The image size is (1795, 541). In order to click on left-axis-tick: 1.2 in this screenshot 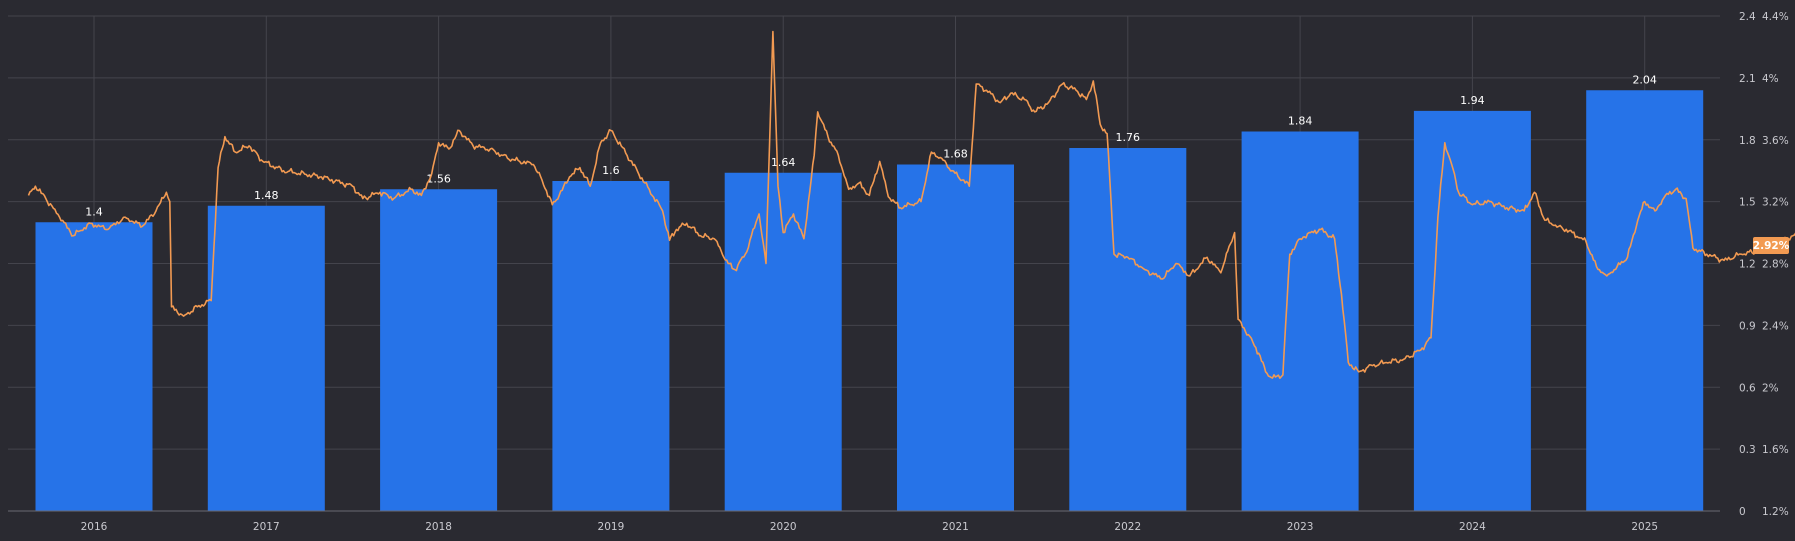, I will do `click(1747, 265)`.